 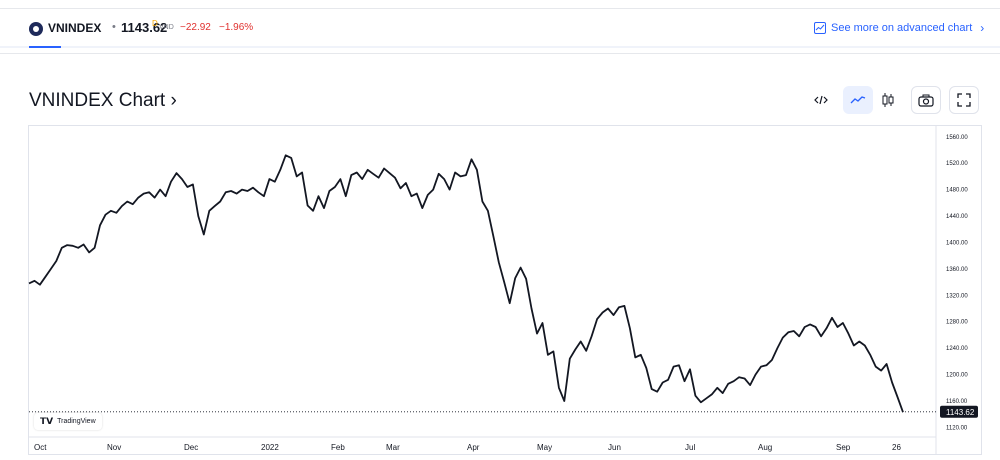 I want to click on tradingview-logo-icon: 𝗧𝗩, so click(x=47, y=421).